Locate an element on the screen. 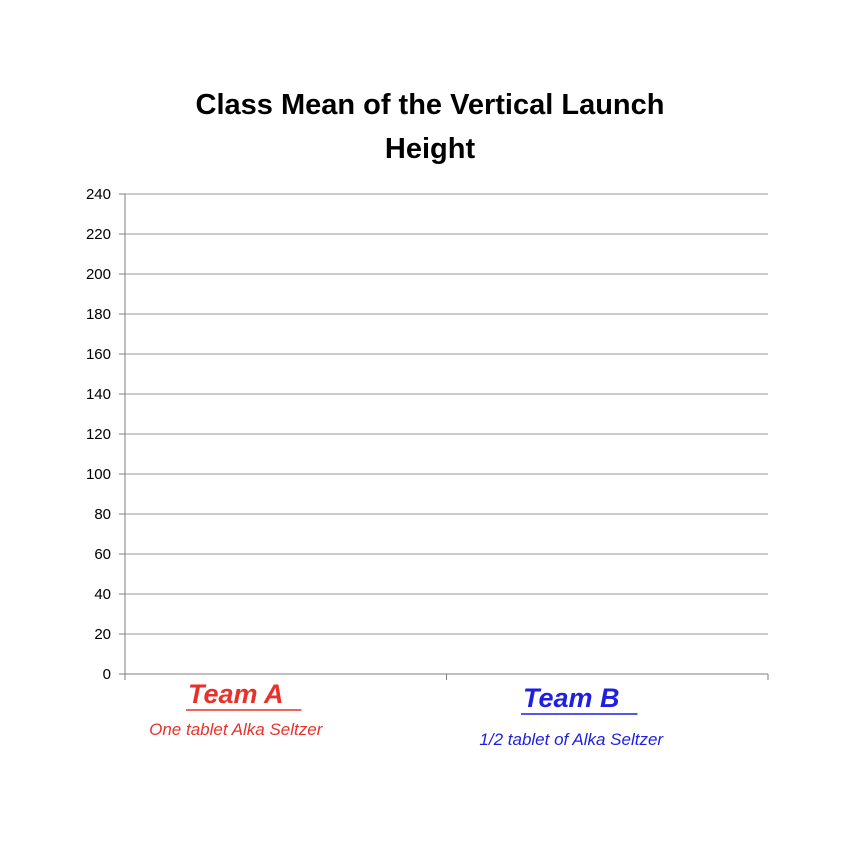  y-tick-label: 60 is located at coordinates (102, 554).